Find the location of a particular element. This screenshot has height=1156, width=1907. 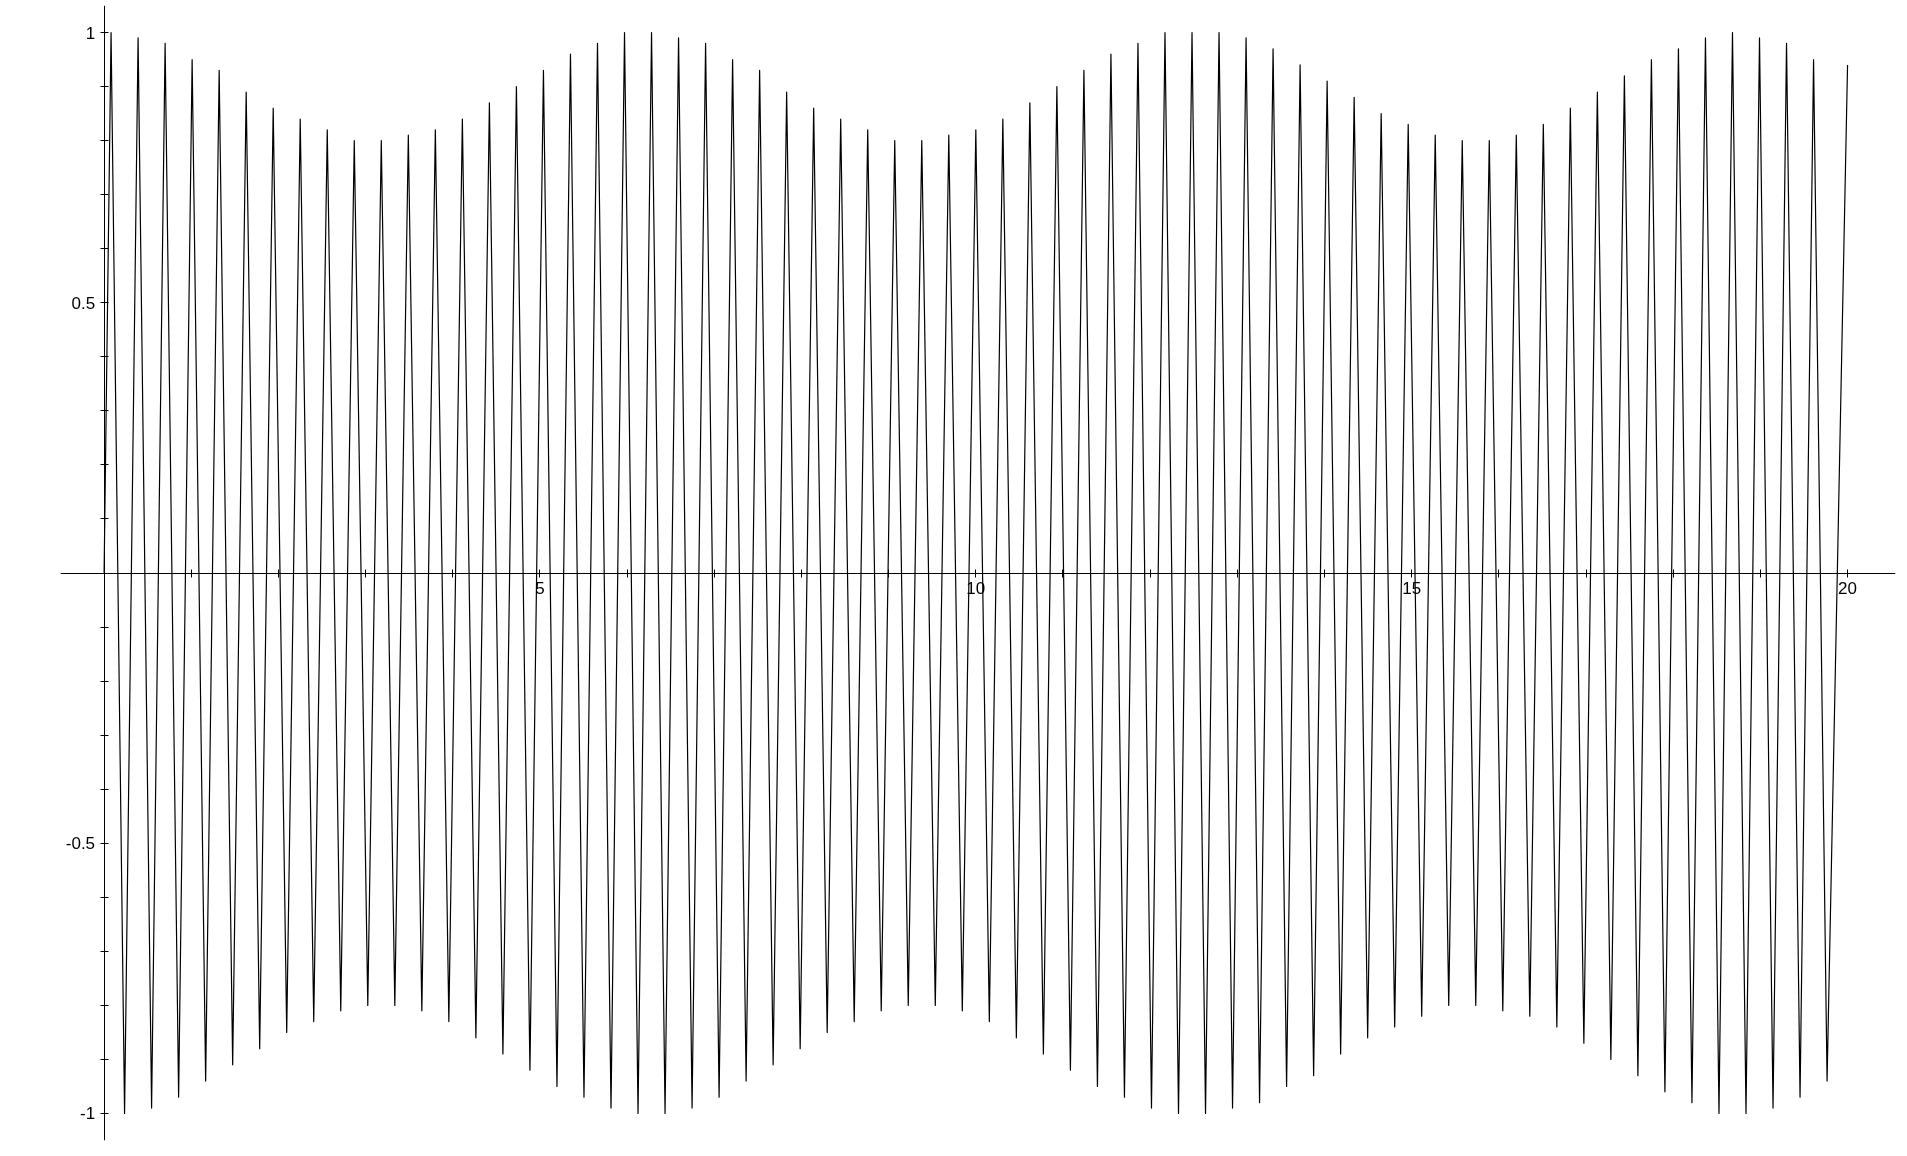

y-tick-label: -0.5 is located at coordinates (80, 844).